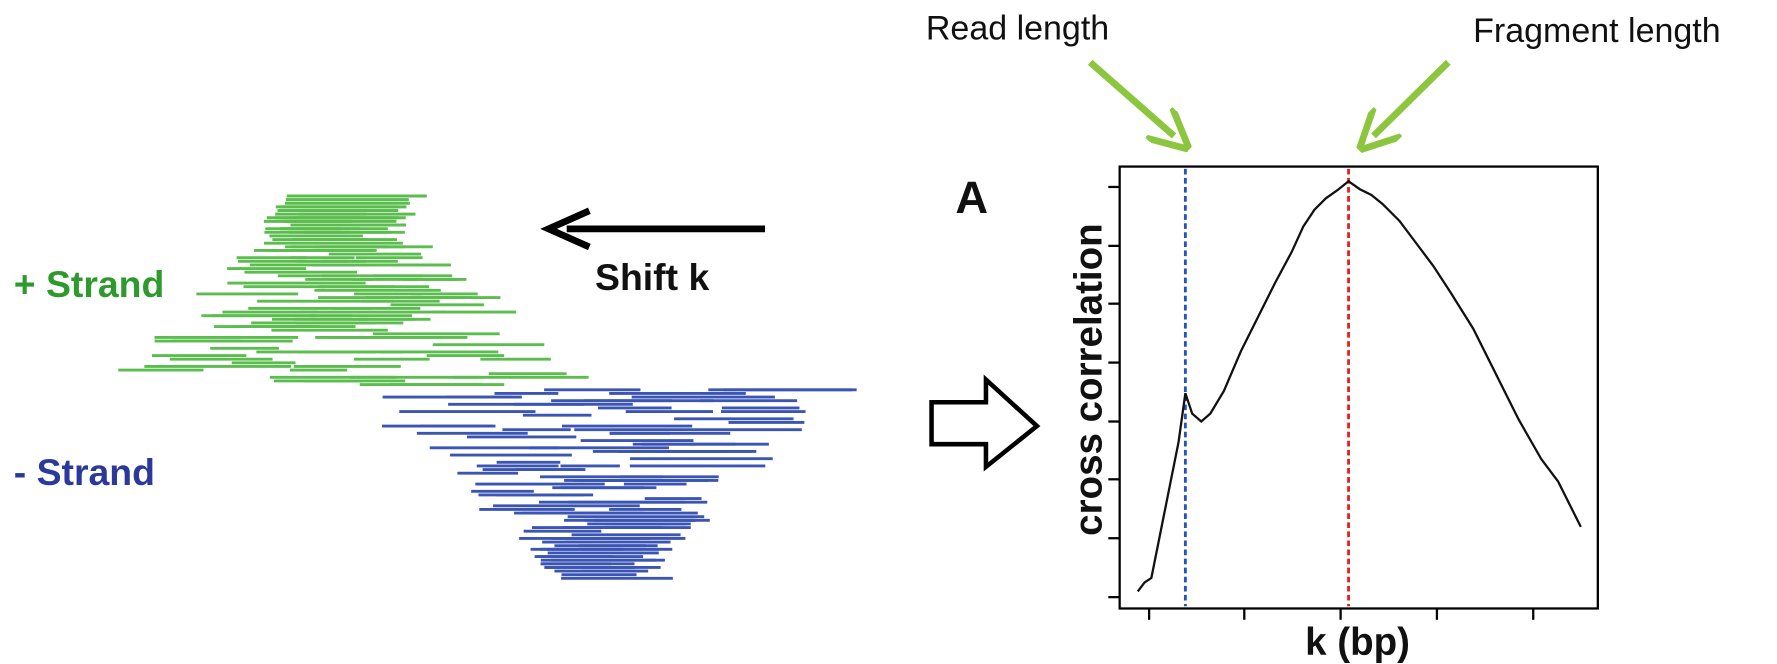  Describe the element at coordinates (1017, 29) in the screenshot. I see `read-length-label: Read length` at that location.